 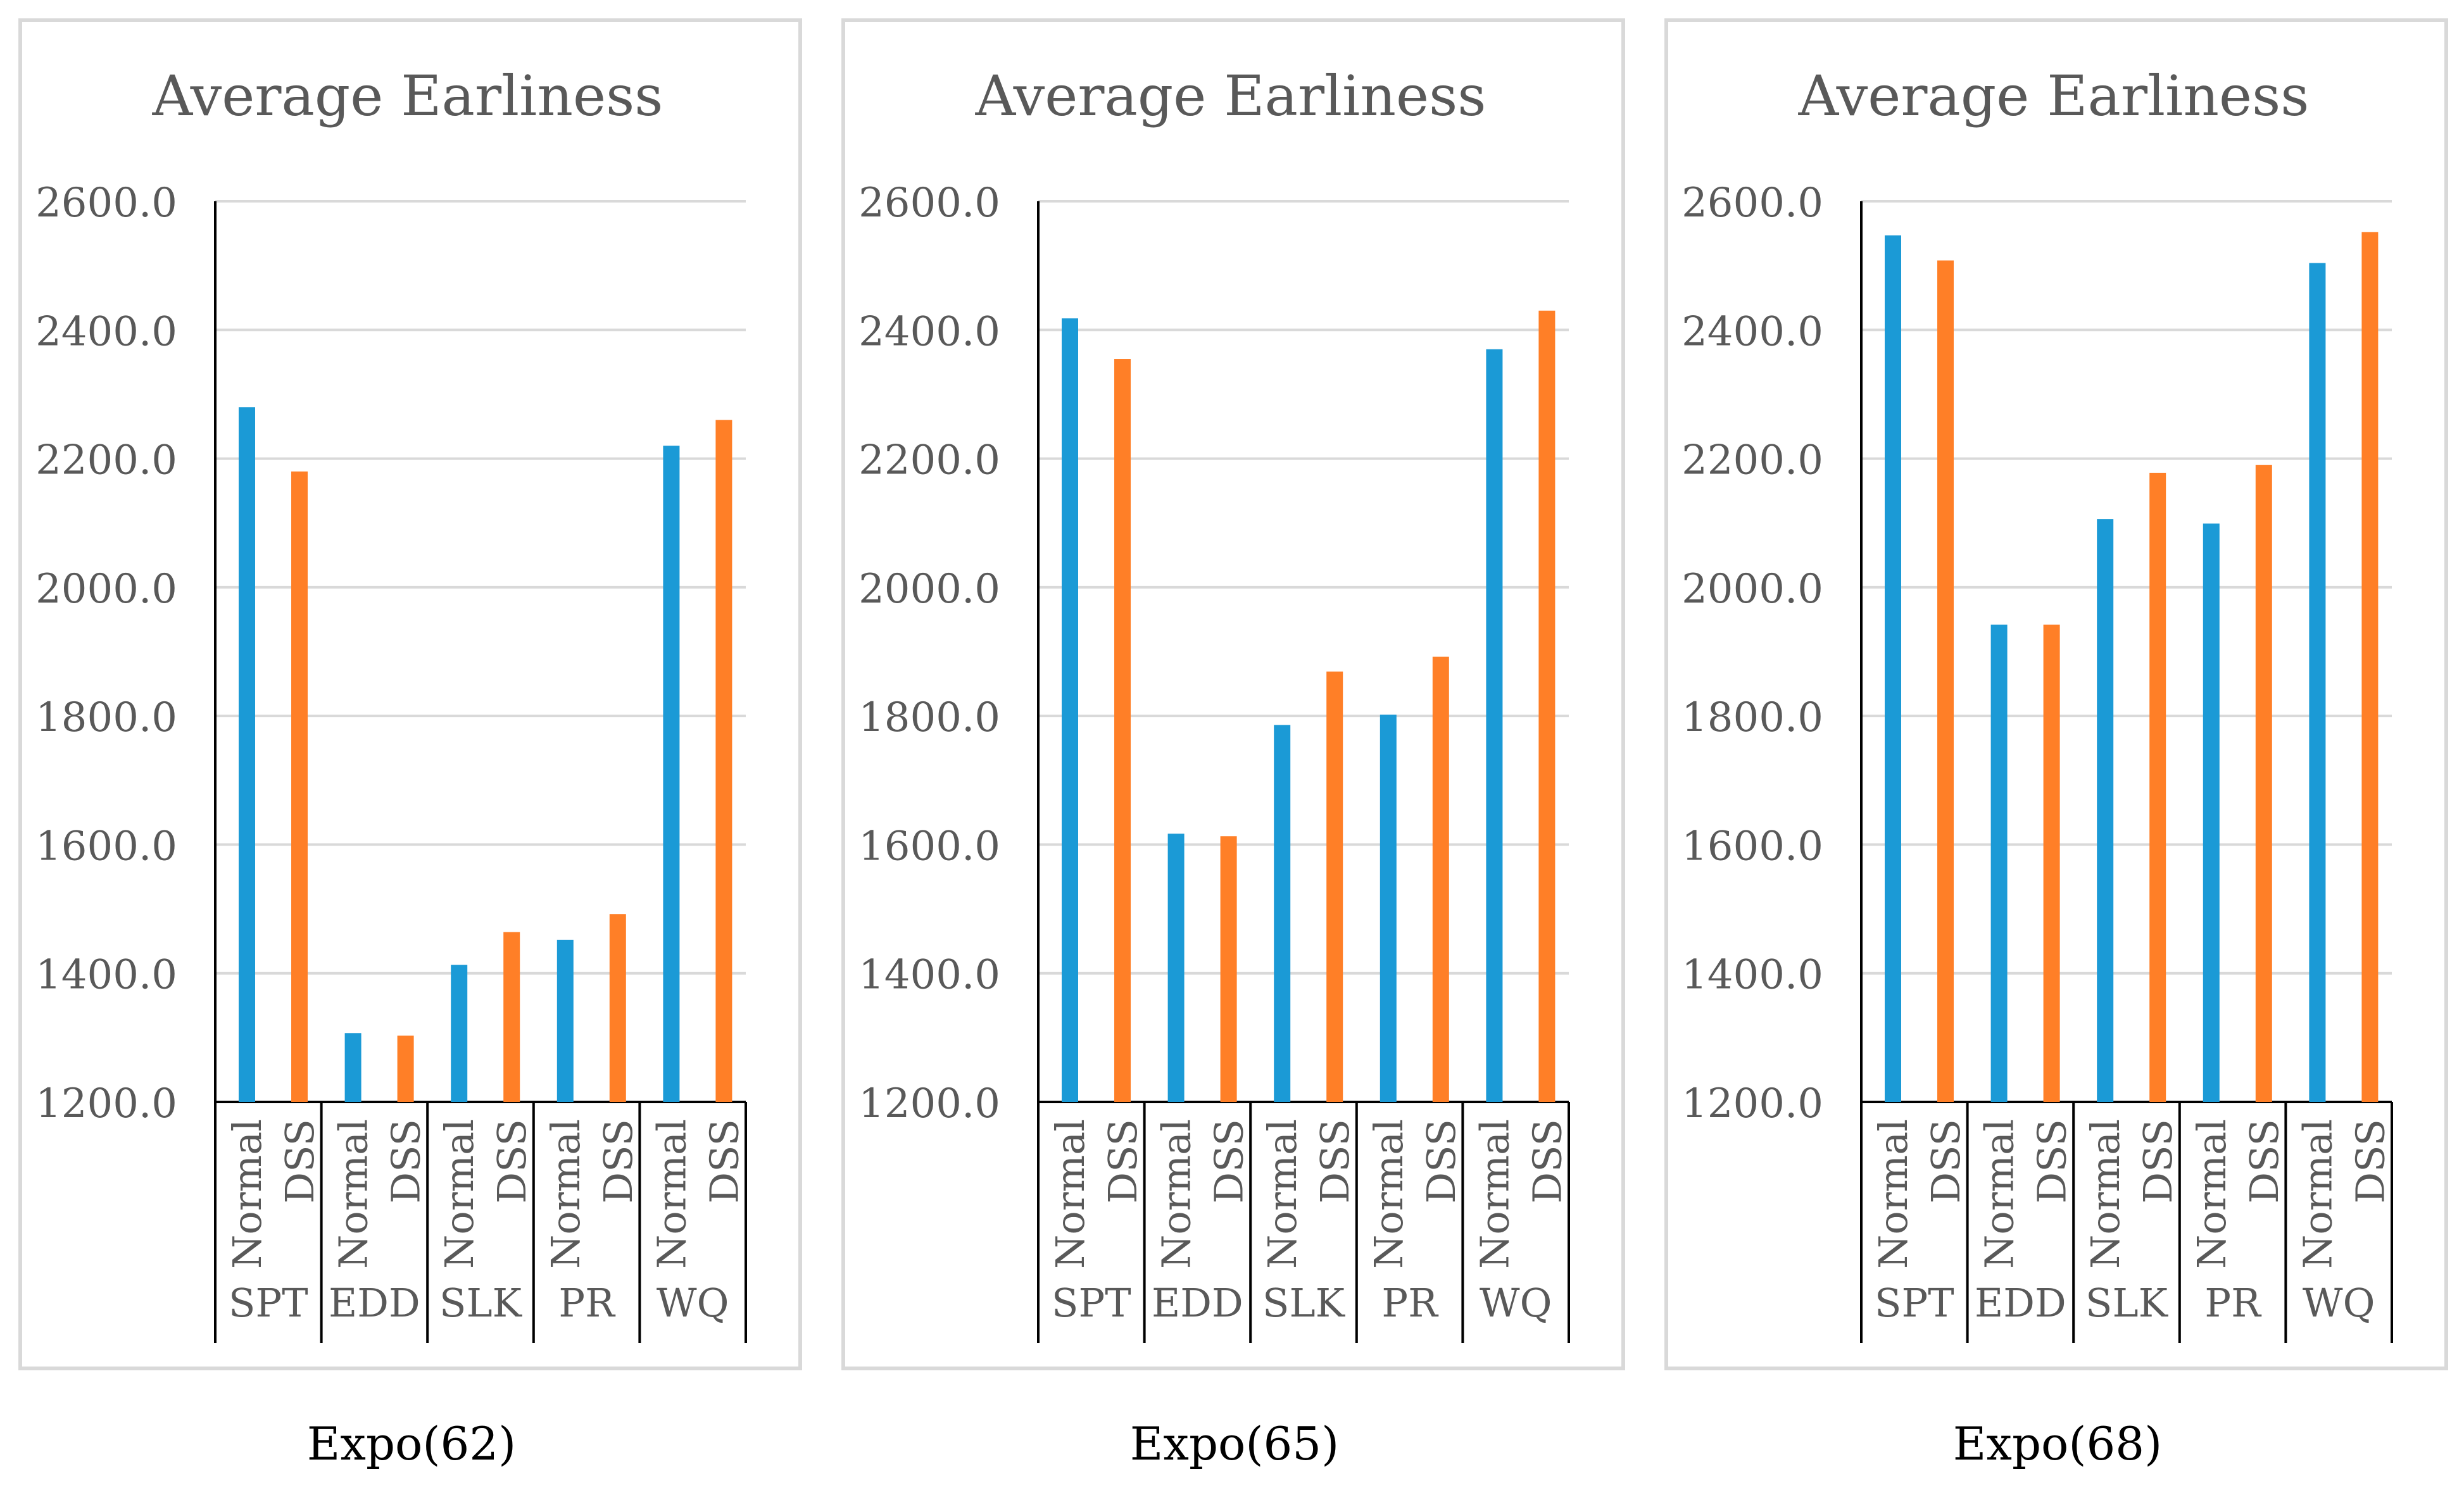 What do you see at coordinates (2057, 1444) in the screenshot?
I see `chart-caption: Expo(68)` at bounding box center [2057, 1444].